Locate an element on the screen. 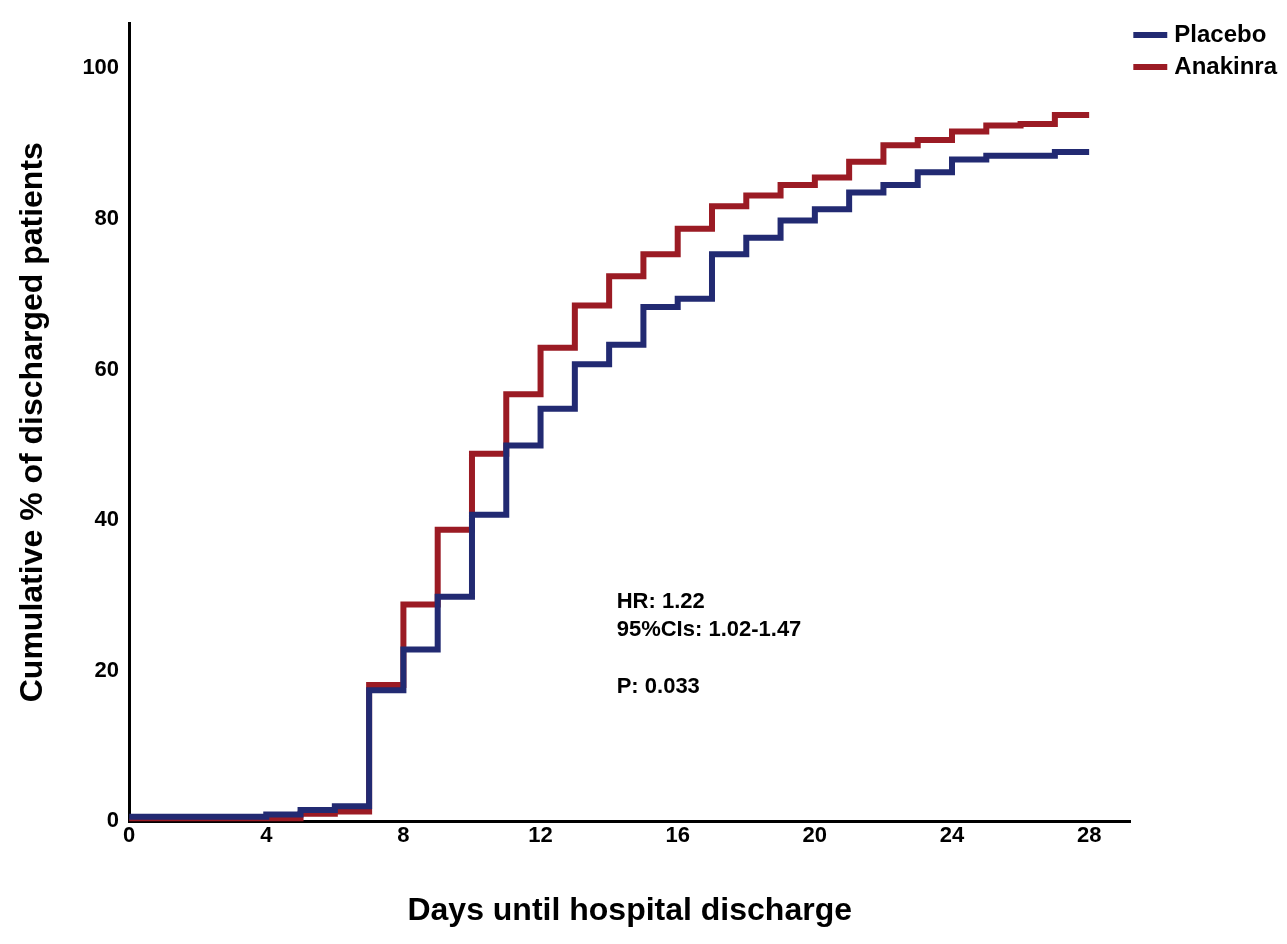 This screenshot has height=944, width=1287. annotation: P: 0.033 is located at coordinates (658, 686).